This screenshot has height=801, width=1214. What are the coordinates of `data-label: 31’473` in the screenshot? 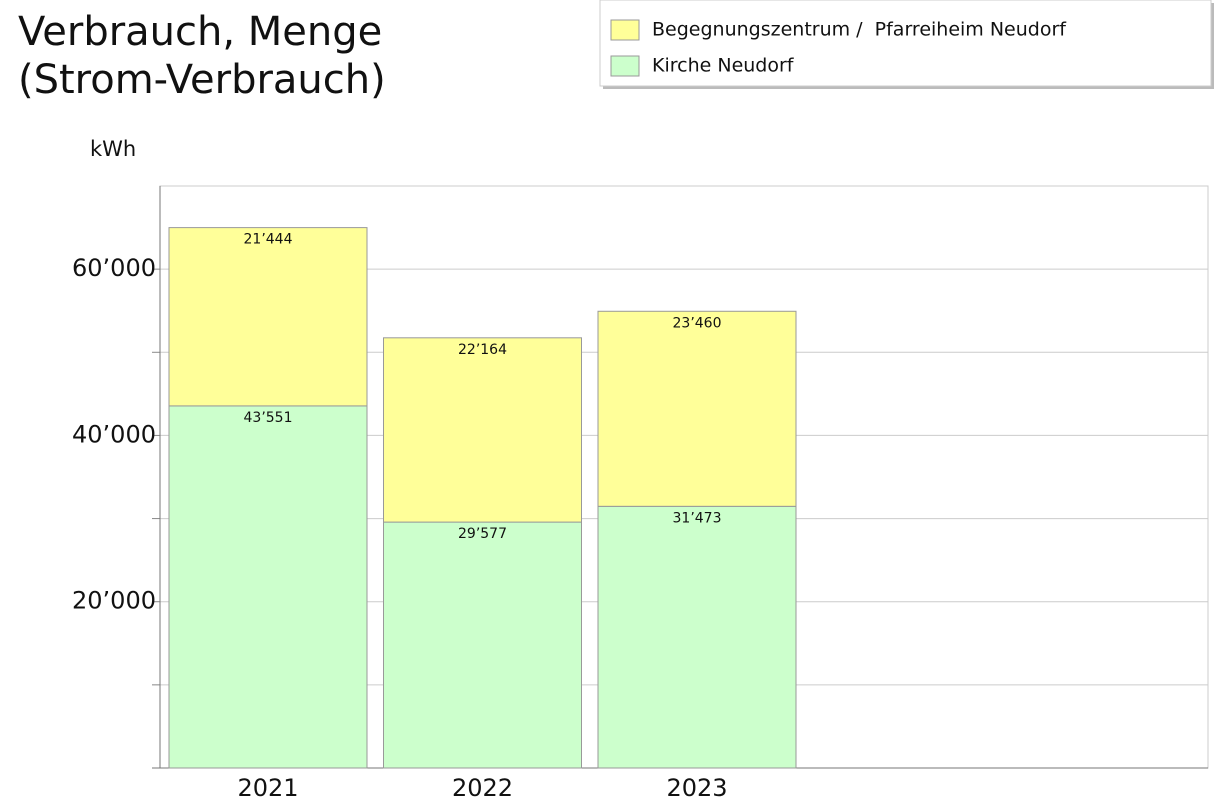 It's located at (697, 518).